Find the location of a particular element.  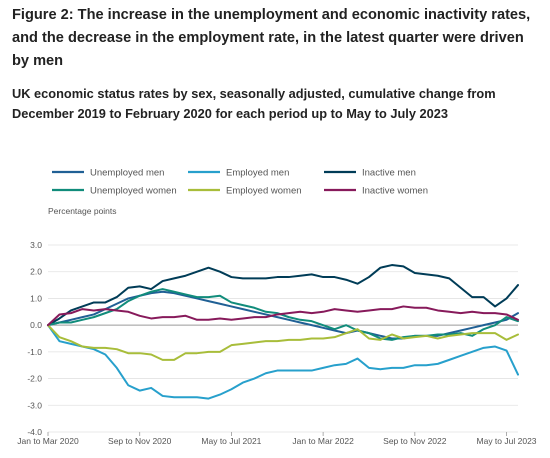

legend-label-inactive-men: Inactive men is located at coordinates (389, 173).